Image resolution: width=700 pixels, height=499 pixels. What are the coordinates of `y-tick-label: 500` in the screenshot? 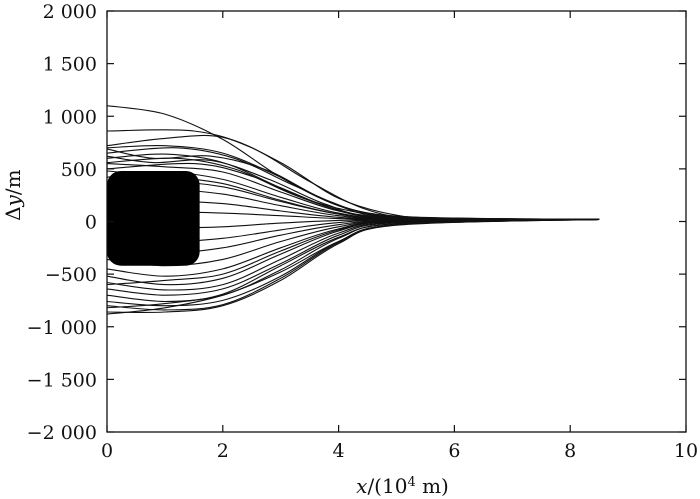 It's located at (79, 170).